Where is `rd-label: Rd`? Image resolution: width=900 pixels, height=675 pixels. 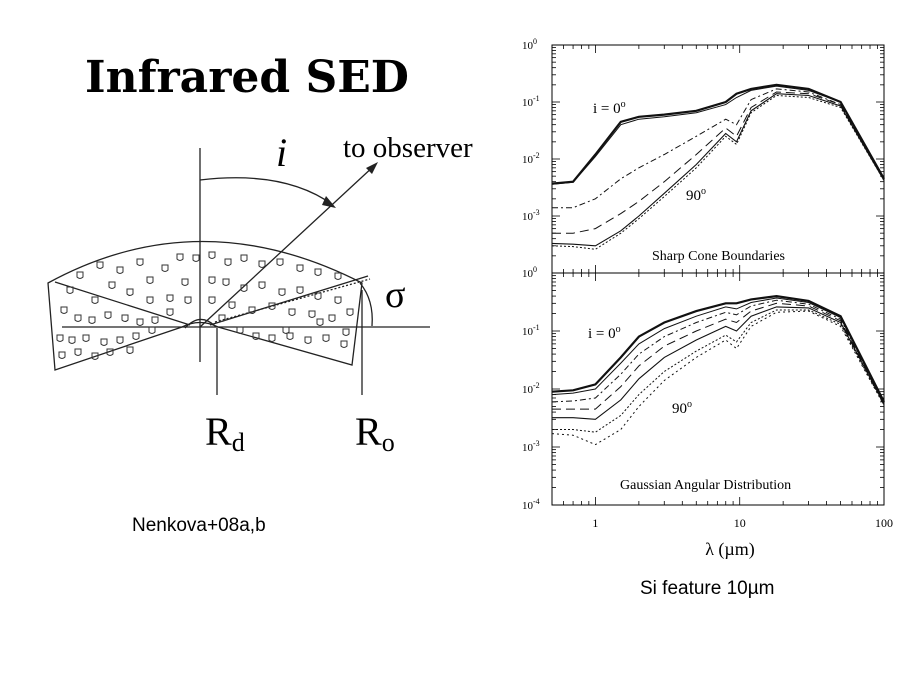
rd-label: Rd is located at coordinates (225, 433).